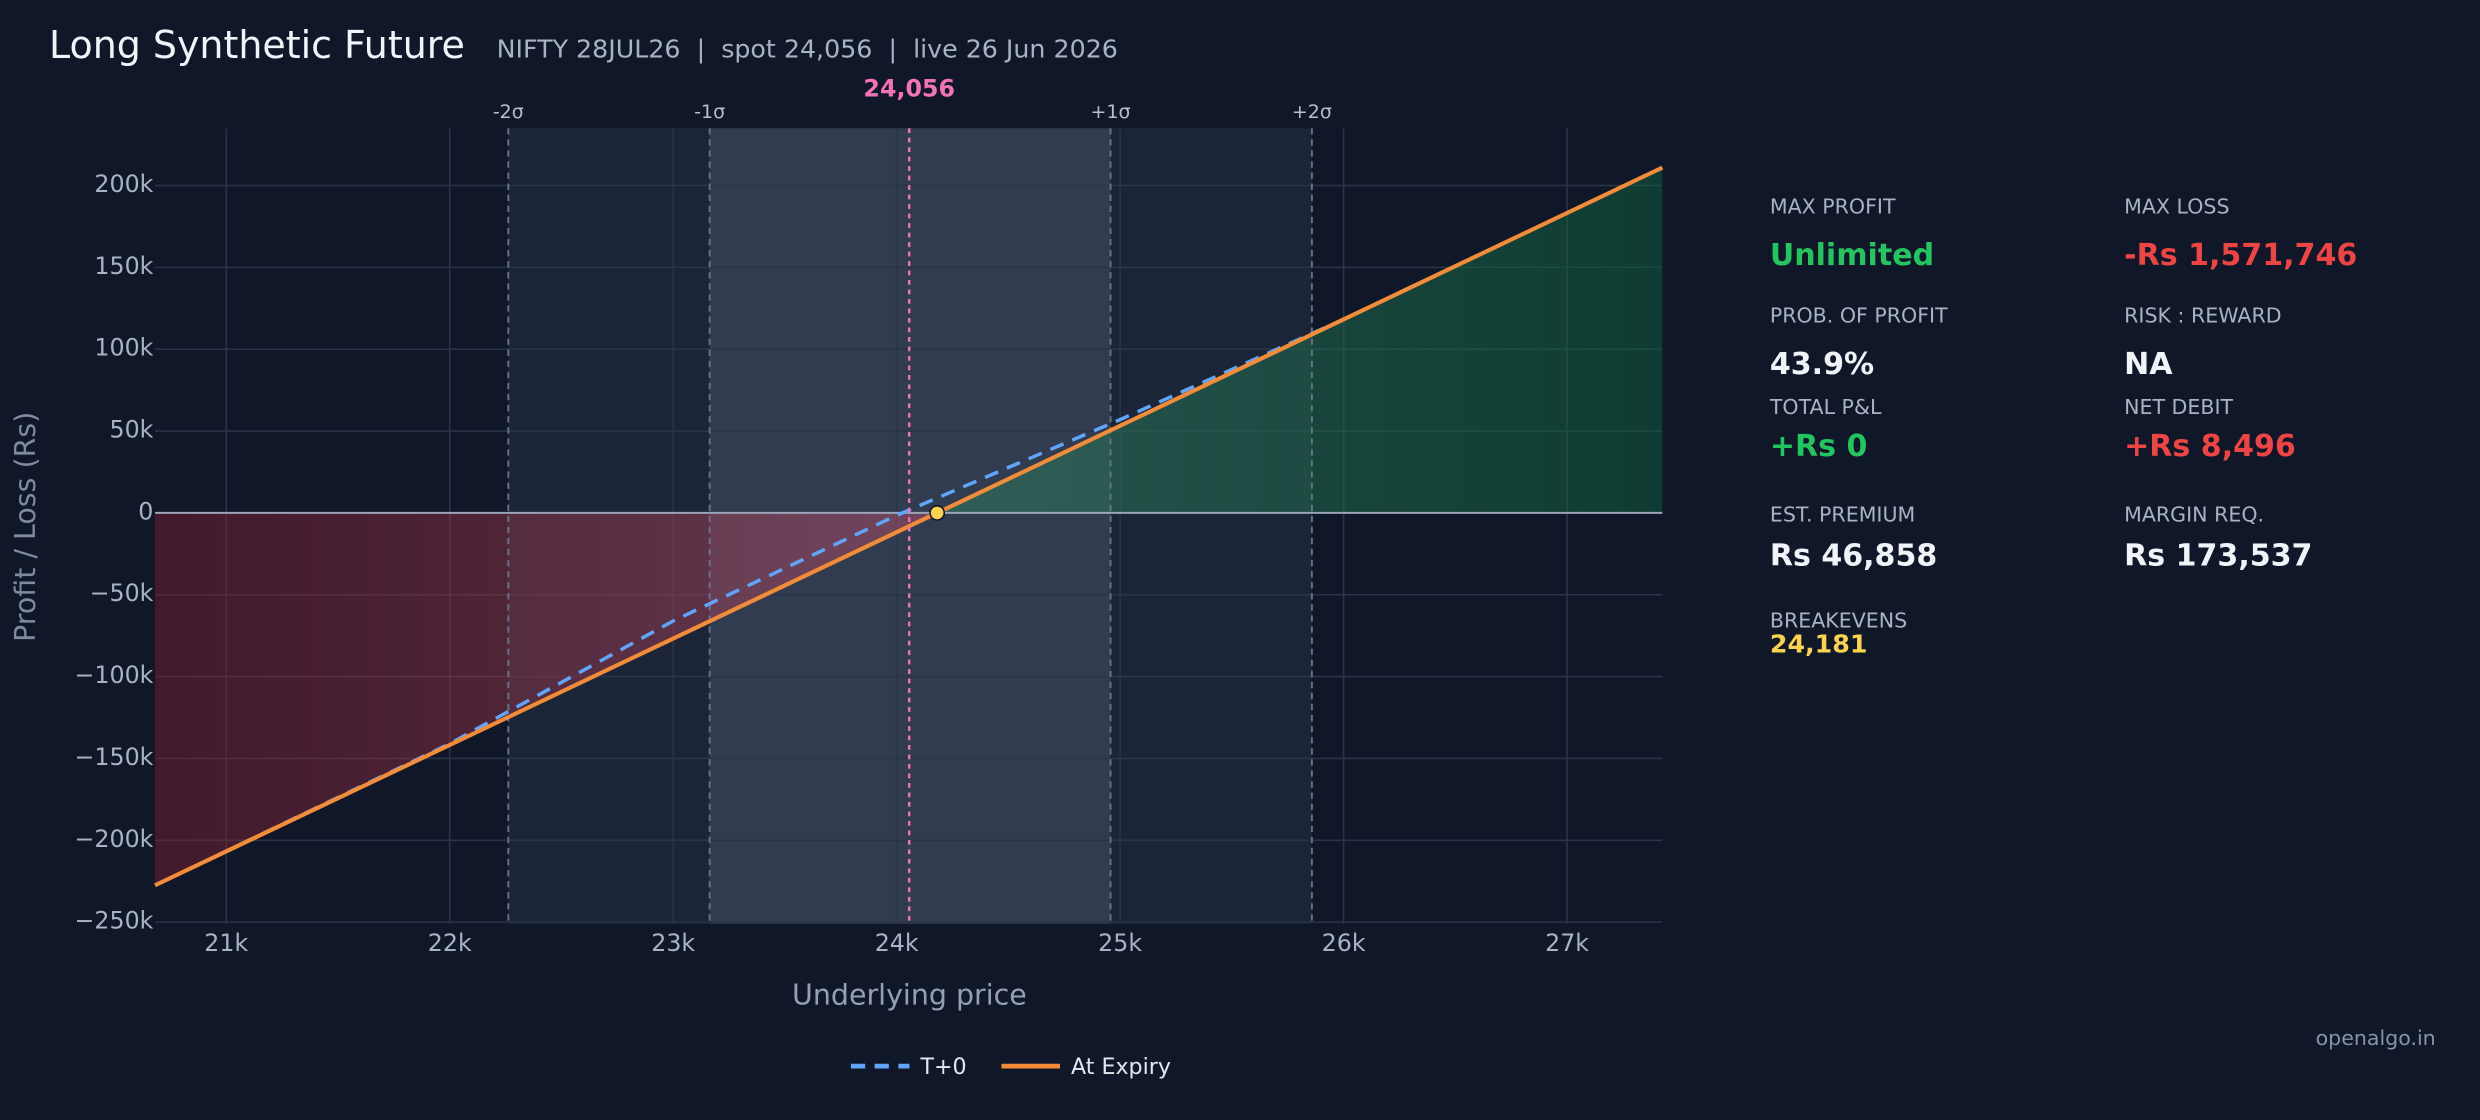 Image resolution: width=2480 pixels, height=1120 pixels. I want to click on legend-label: At Expiry, so click(1121, 1067).